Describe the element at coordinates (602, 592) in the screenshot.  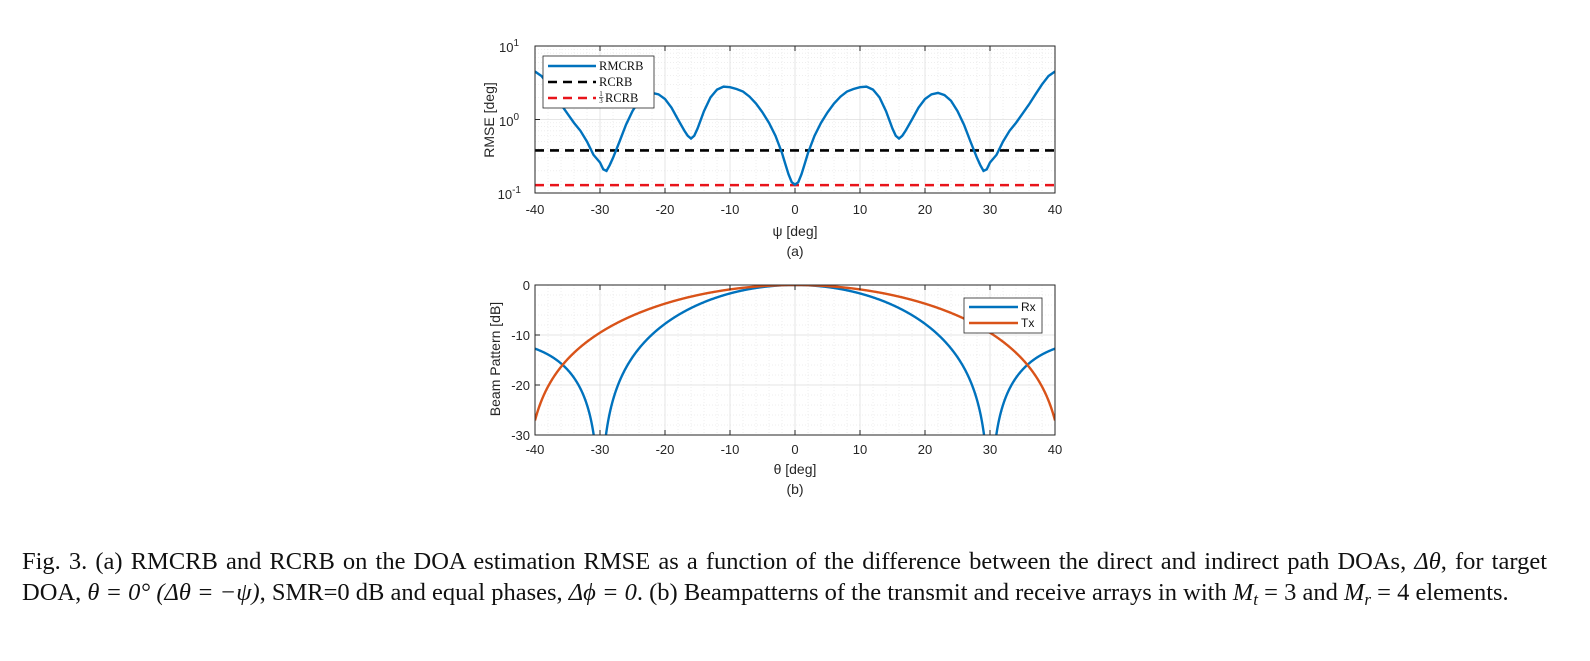
I see `caption-delta-phi: Δϕ = 0` at that location.